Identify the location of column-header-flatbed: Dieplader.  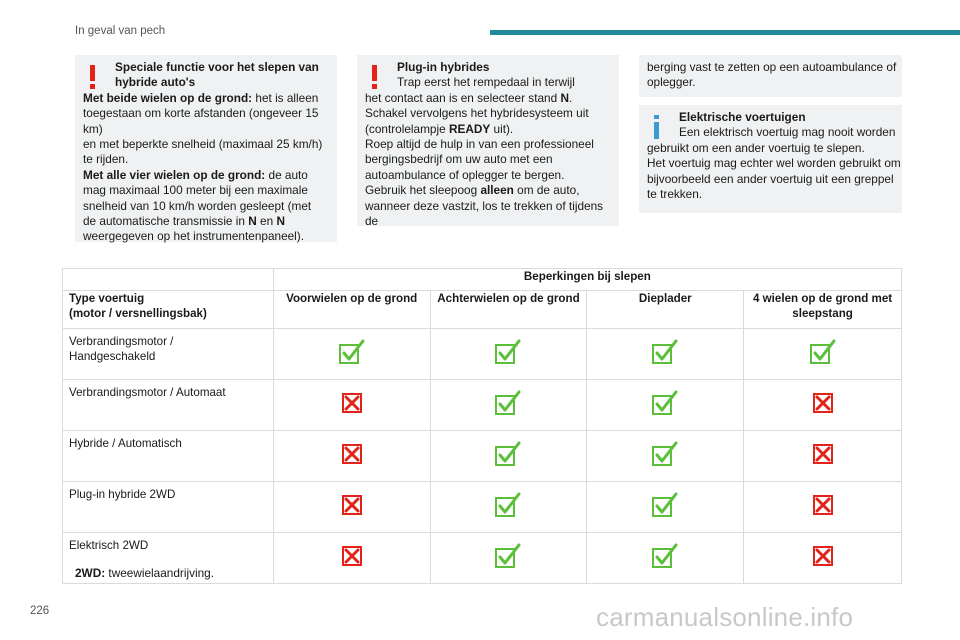
(665, 309).